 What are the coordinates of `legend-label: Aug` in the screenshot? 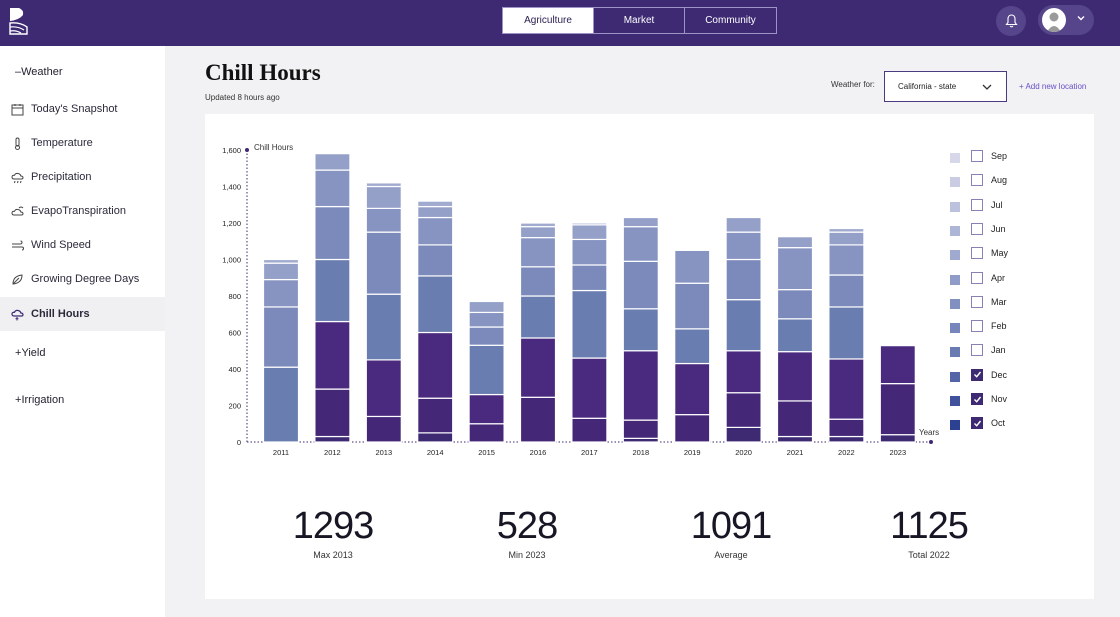 It's located at (999, 180).